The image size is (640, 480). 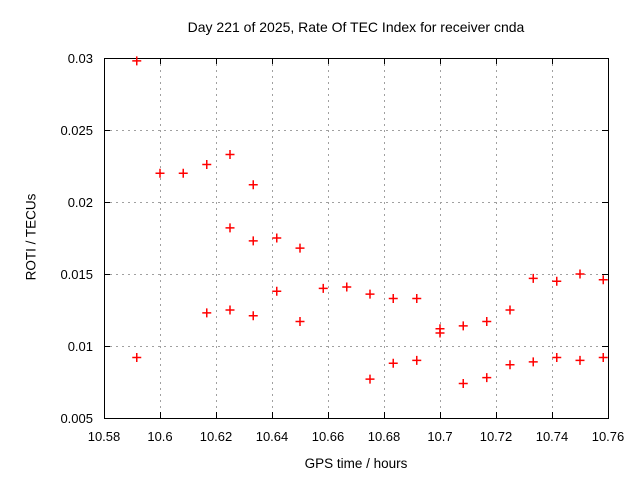 What do you see at coordinates (216, 436) in the screenshot?
I see `x-tick-label: 10.62` at bounding box center [216, 436].